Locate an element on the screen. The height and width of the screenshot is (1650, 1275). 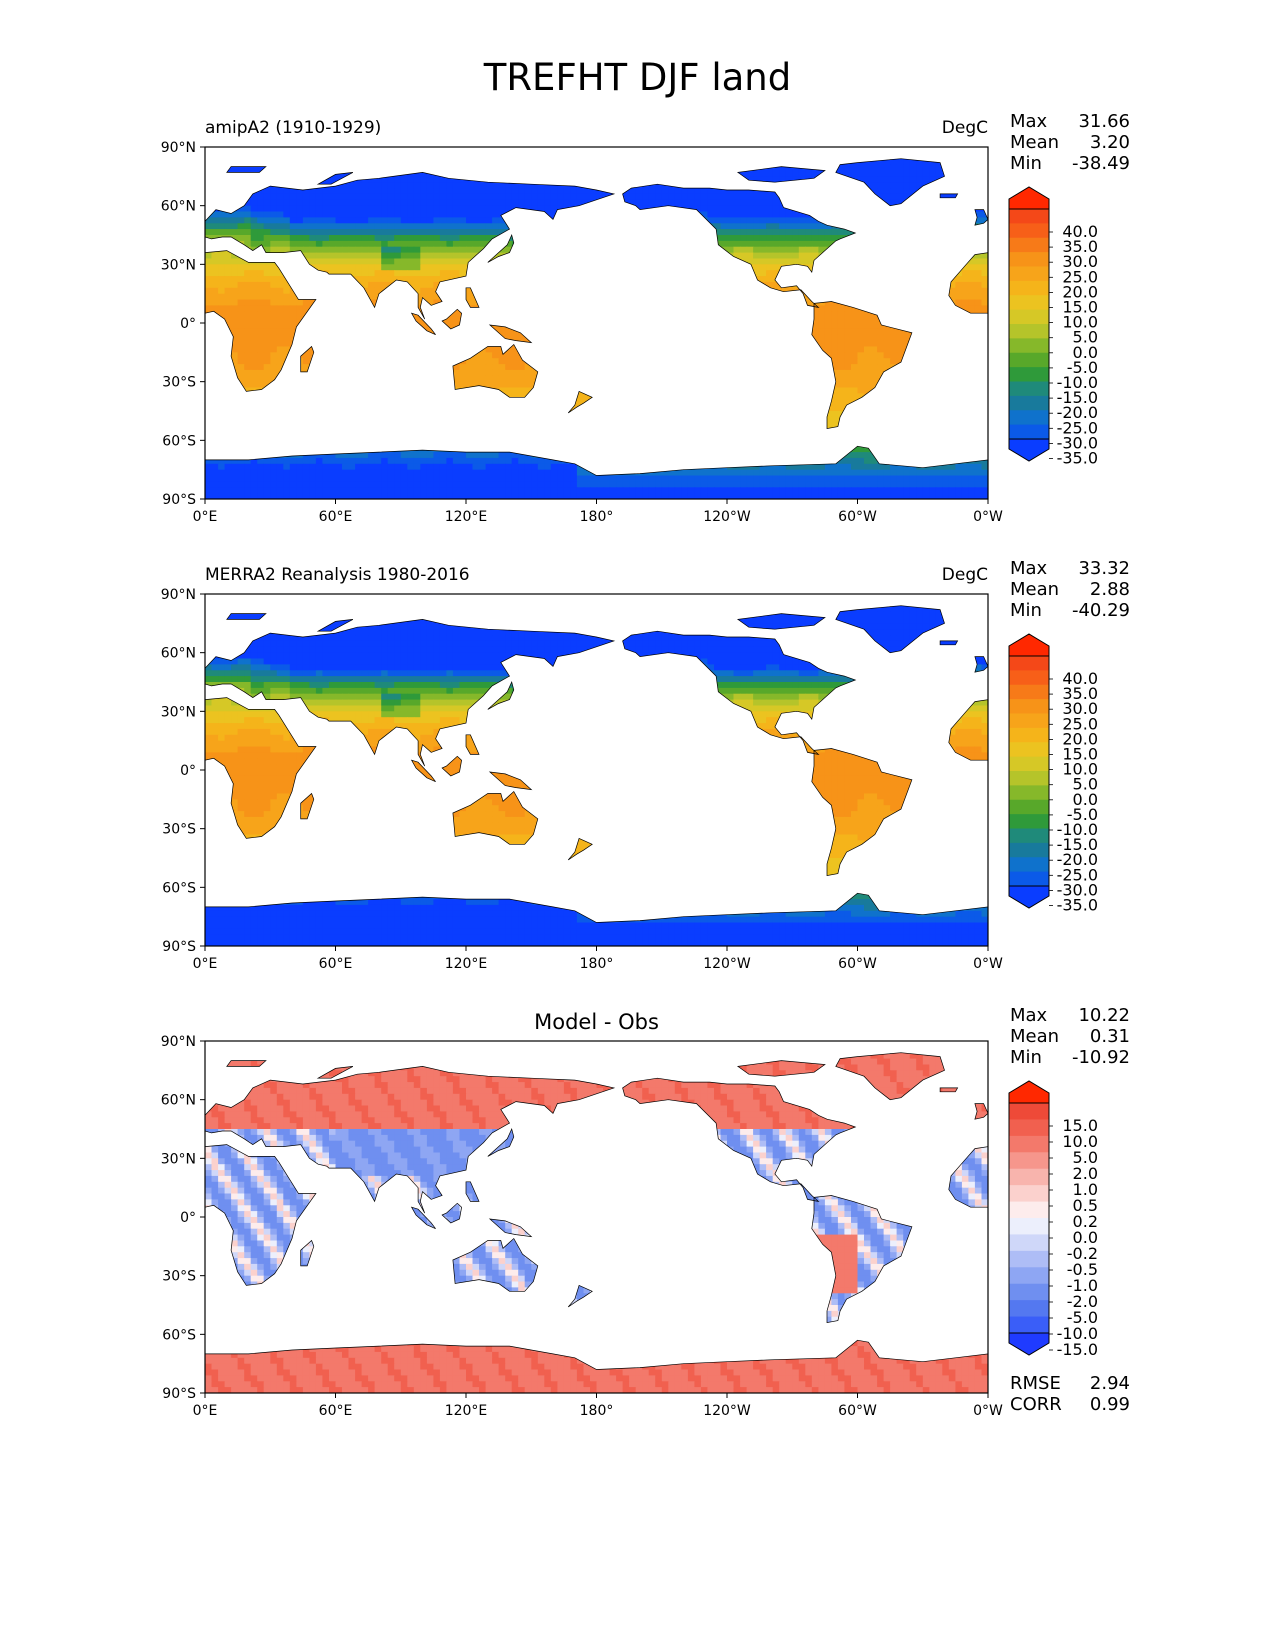
x-tick-label: 0°W is located at coordinates (988, 517).